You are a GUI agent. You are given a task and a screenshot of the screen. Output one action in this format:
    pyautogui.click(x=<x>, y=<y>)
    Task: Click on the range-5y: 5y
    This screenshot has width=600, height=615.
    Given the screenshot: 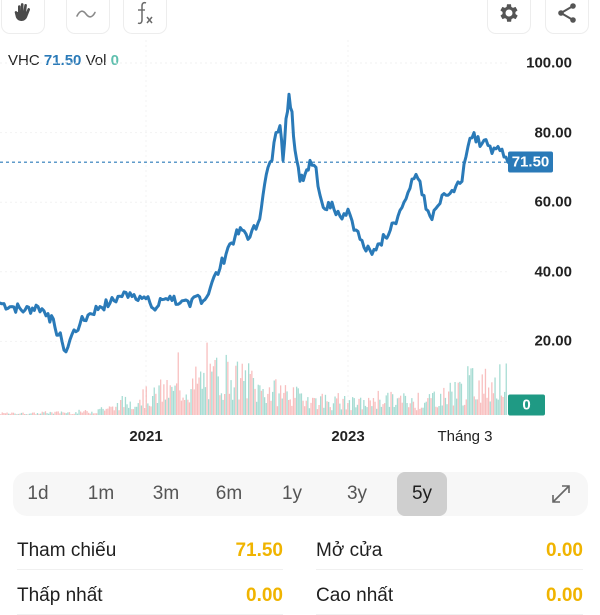 What is the action you would take?
    pyautogui.click(x=422, y=494)
    